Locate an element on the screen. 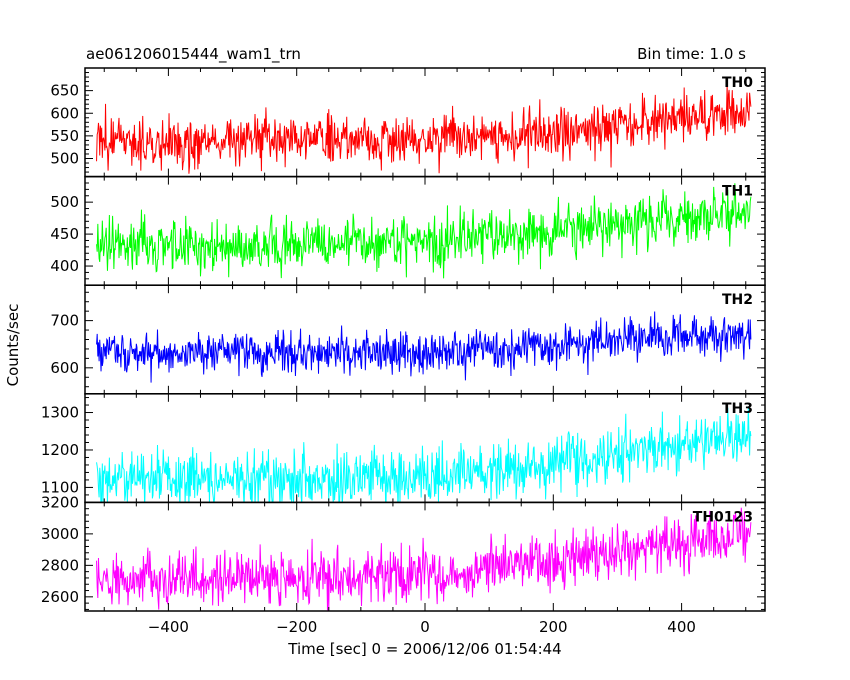 The width and height of the screenshot is (850, 680). y-tick-label: 1200 is located at coordinates (60, 450).